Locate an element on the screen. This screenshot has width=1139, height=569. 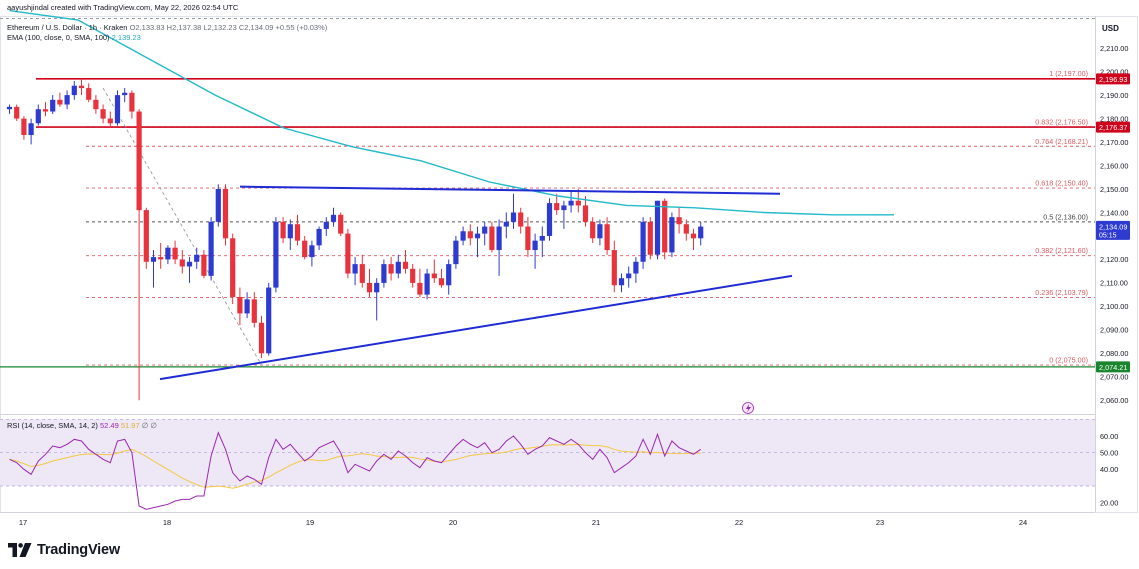
ema-legend: EMA (100, close, 0, SMA, 100) 2,139.23 is located at coordinates (74, 37).